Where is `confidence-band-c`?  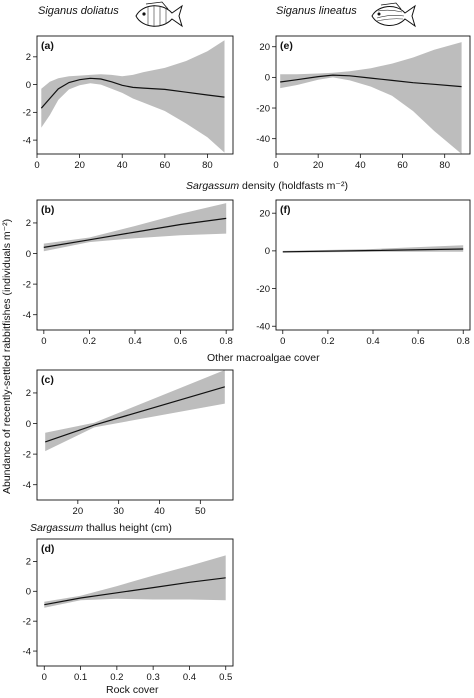
confidence-band-c is located at coordinates (135, 411).